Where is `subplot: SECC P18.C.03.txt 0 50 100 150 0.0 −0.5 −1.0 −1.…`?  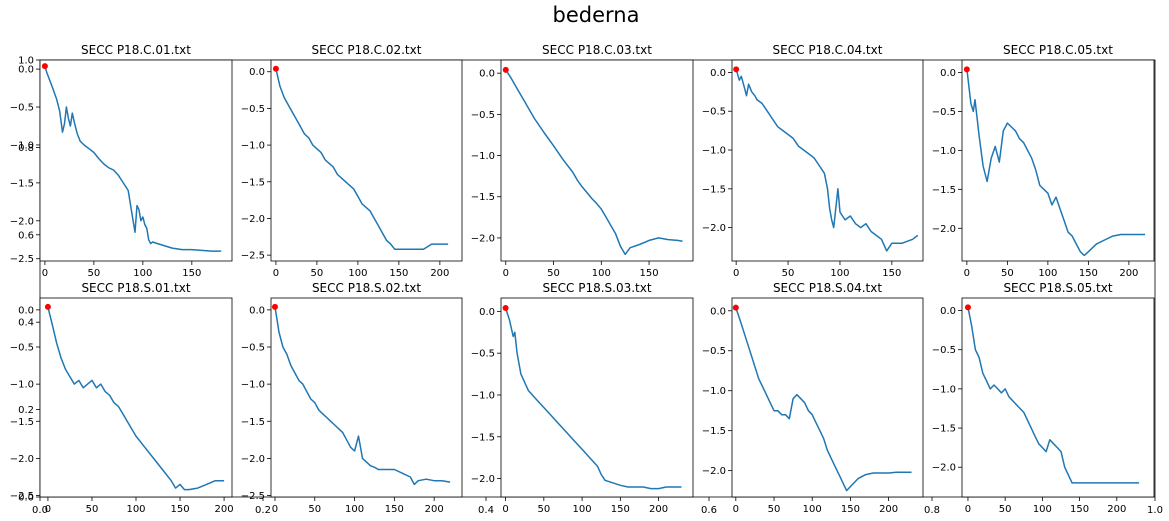 subplot: SECC P18.C.03.txt 0 50 100 150 0.0 −0.5 −1.0 −1.… is located at coordinates (582, 161).